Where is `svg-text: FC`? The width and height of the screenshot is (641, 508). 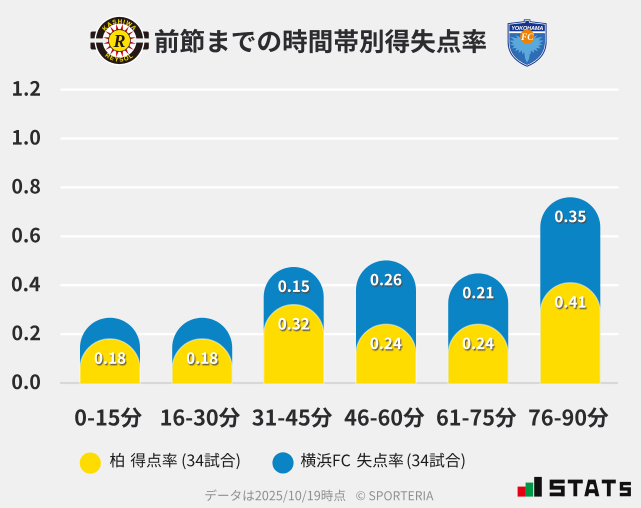 svg-text: FC is located at coordinates (527, 37).